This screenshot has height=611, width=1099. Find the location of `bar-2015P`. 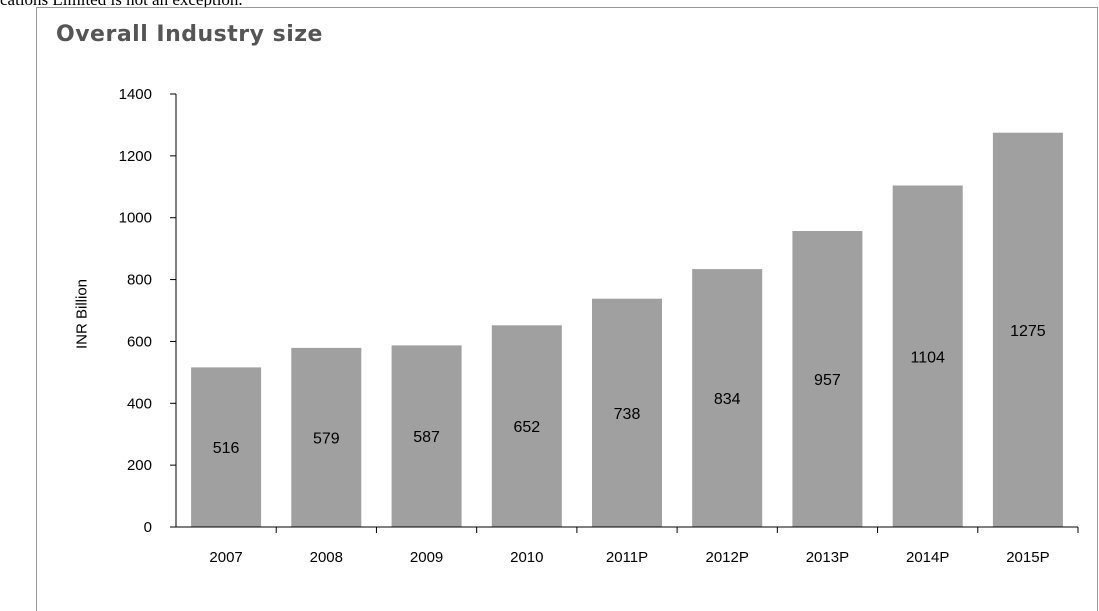

bar-2015P is located at coordinates (1027, 329).